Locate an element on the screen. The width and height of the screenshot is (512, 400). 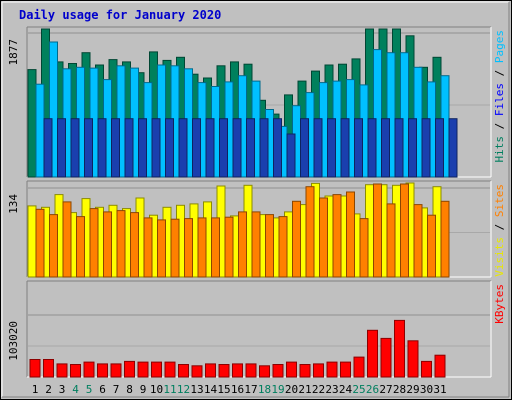
x-tick-day-14: 14 is located at coordinates (211, 389).